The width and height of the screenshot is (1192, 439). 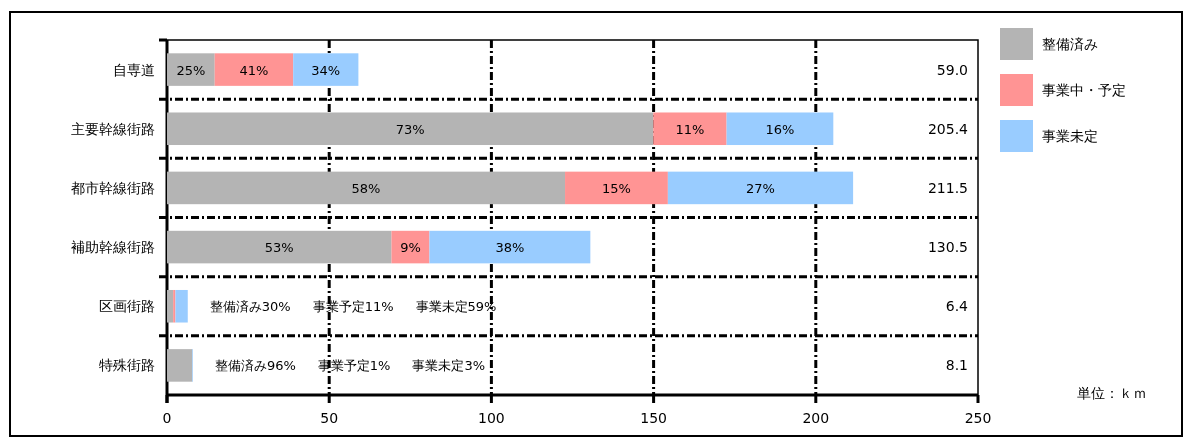 What do you see at coordinates (952, 69) in the screenshot?
I see `annotation: 59.0` at bounding box center [952, 69].